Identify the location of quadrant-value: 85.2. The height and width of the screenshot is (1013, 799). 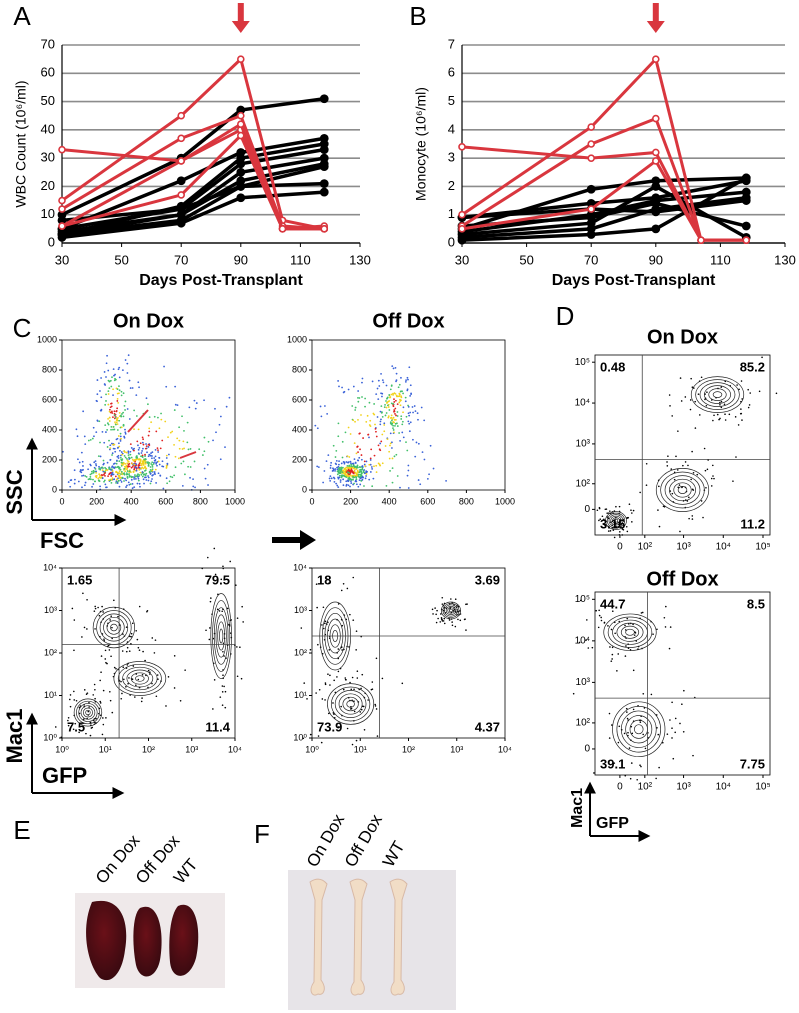
(752, 366).